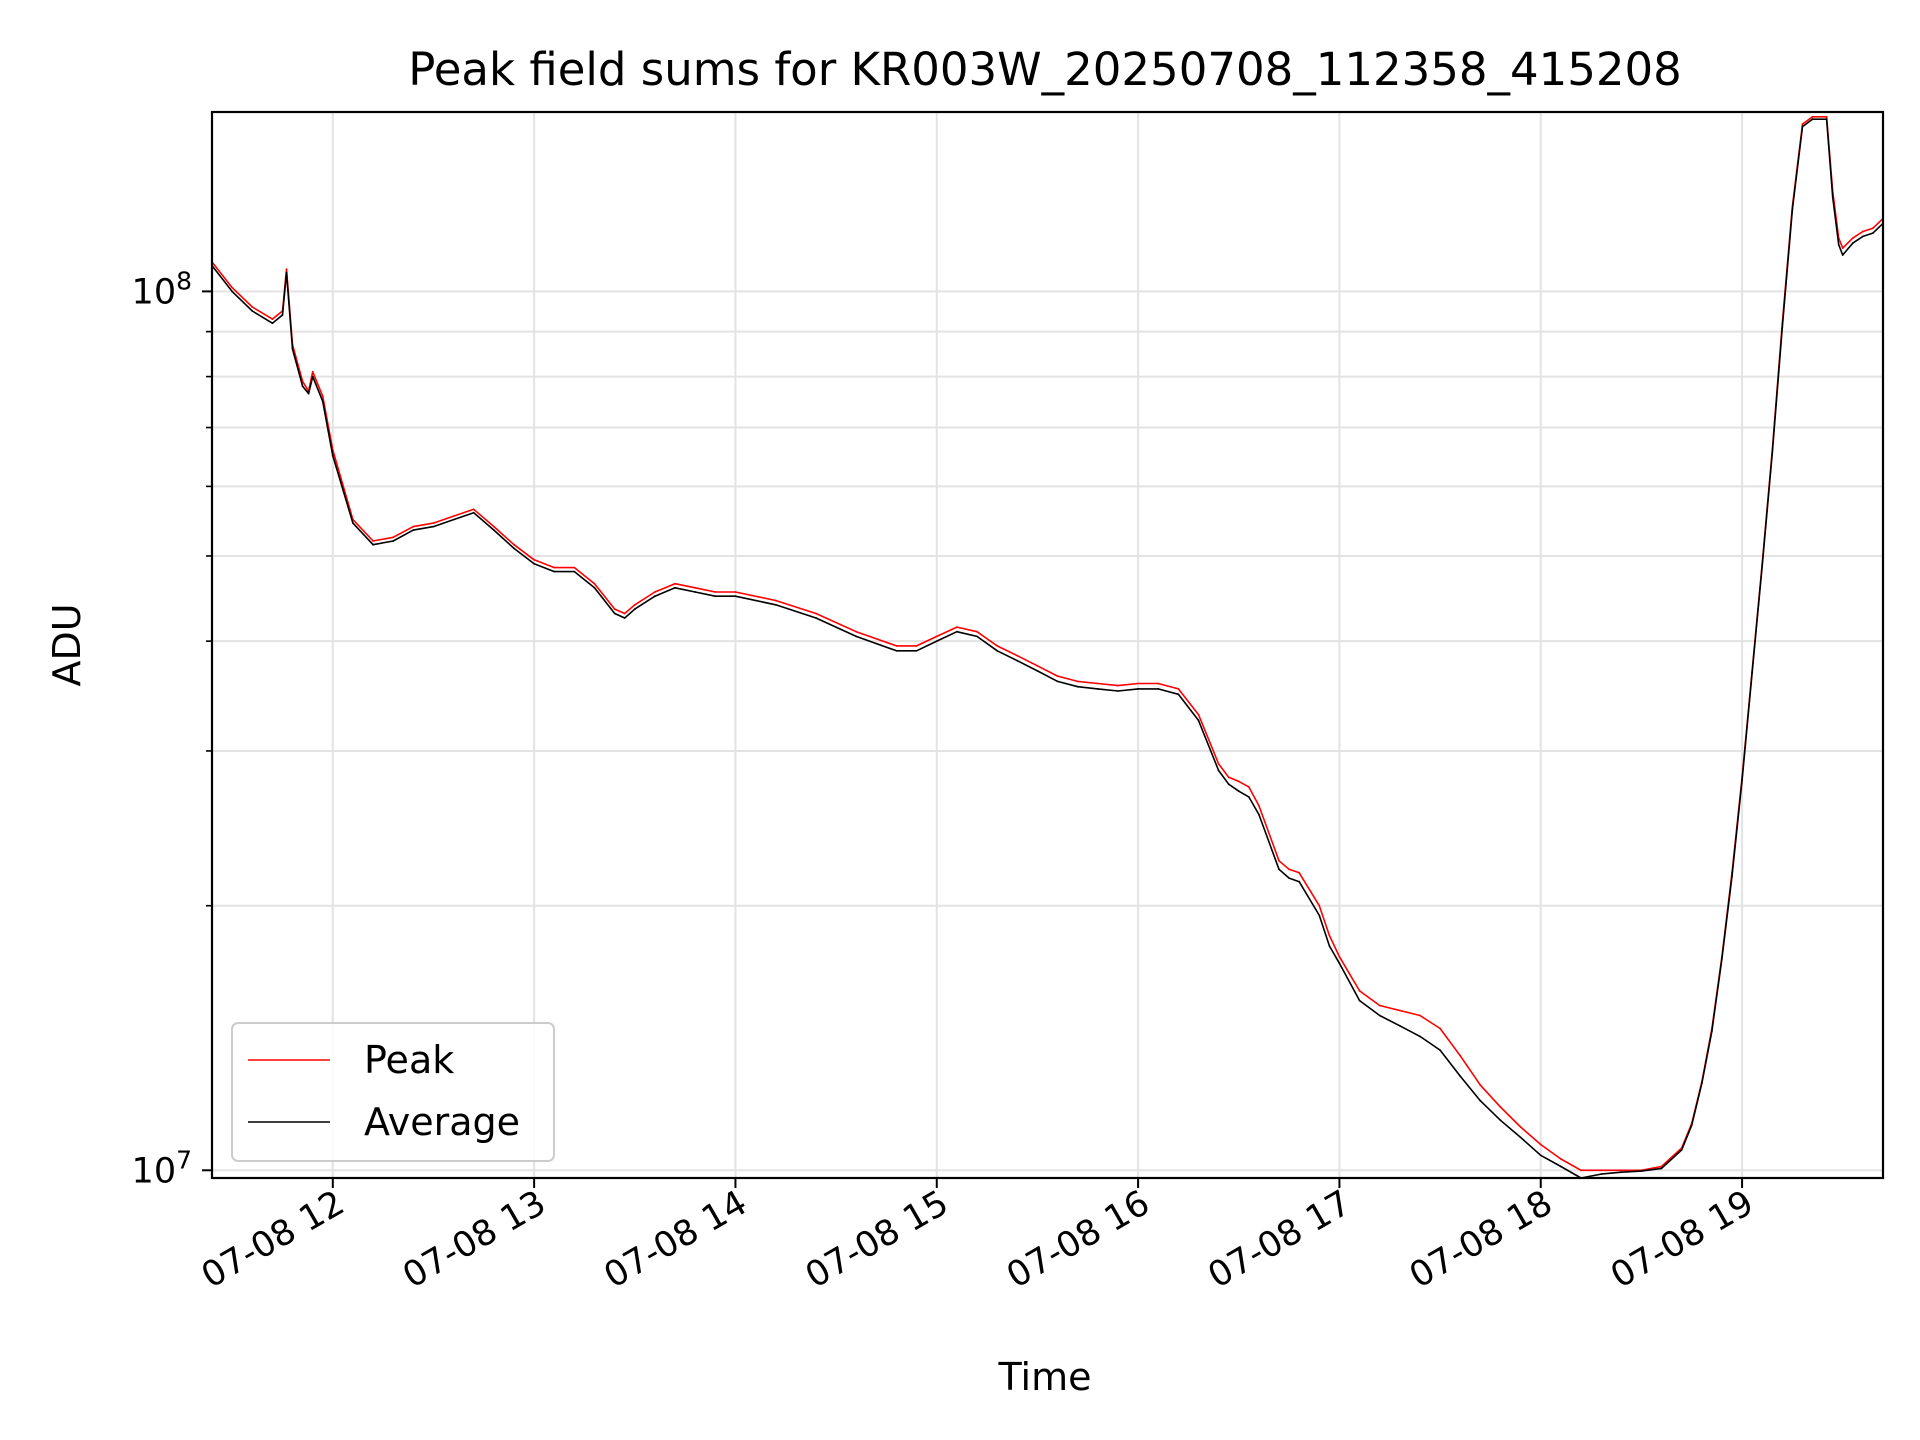 The height and width of the screenshot is (1440, 1920). What do you see at coordinates (154, 1171) in the screenshot?
I see `y-tick-base: 10` at bounding box center [154, 1171].